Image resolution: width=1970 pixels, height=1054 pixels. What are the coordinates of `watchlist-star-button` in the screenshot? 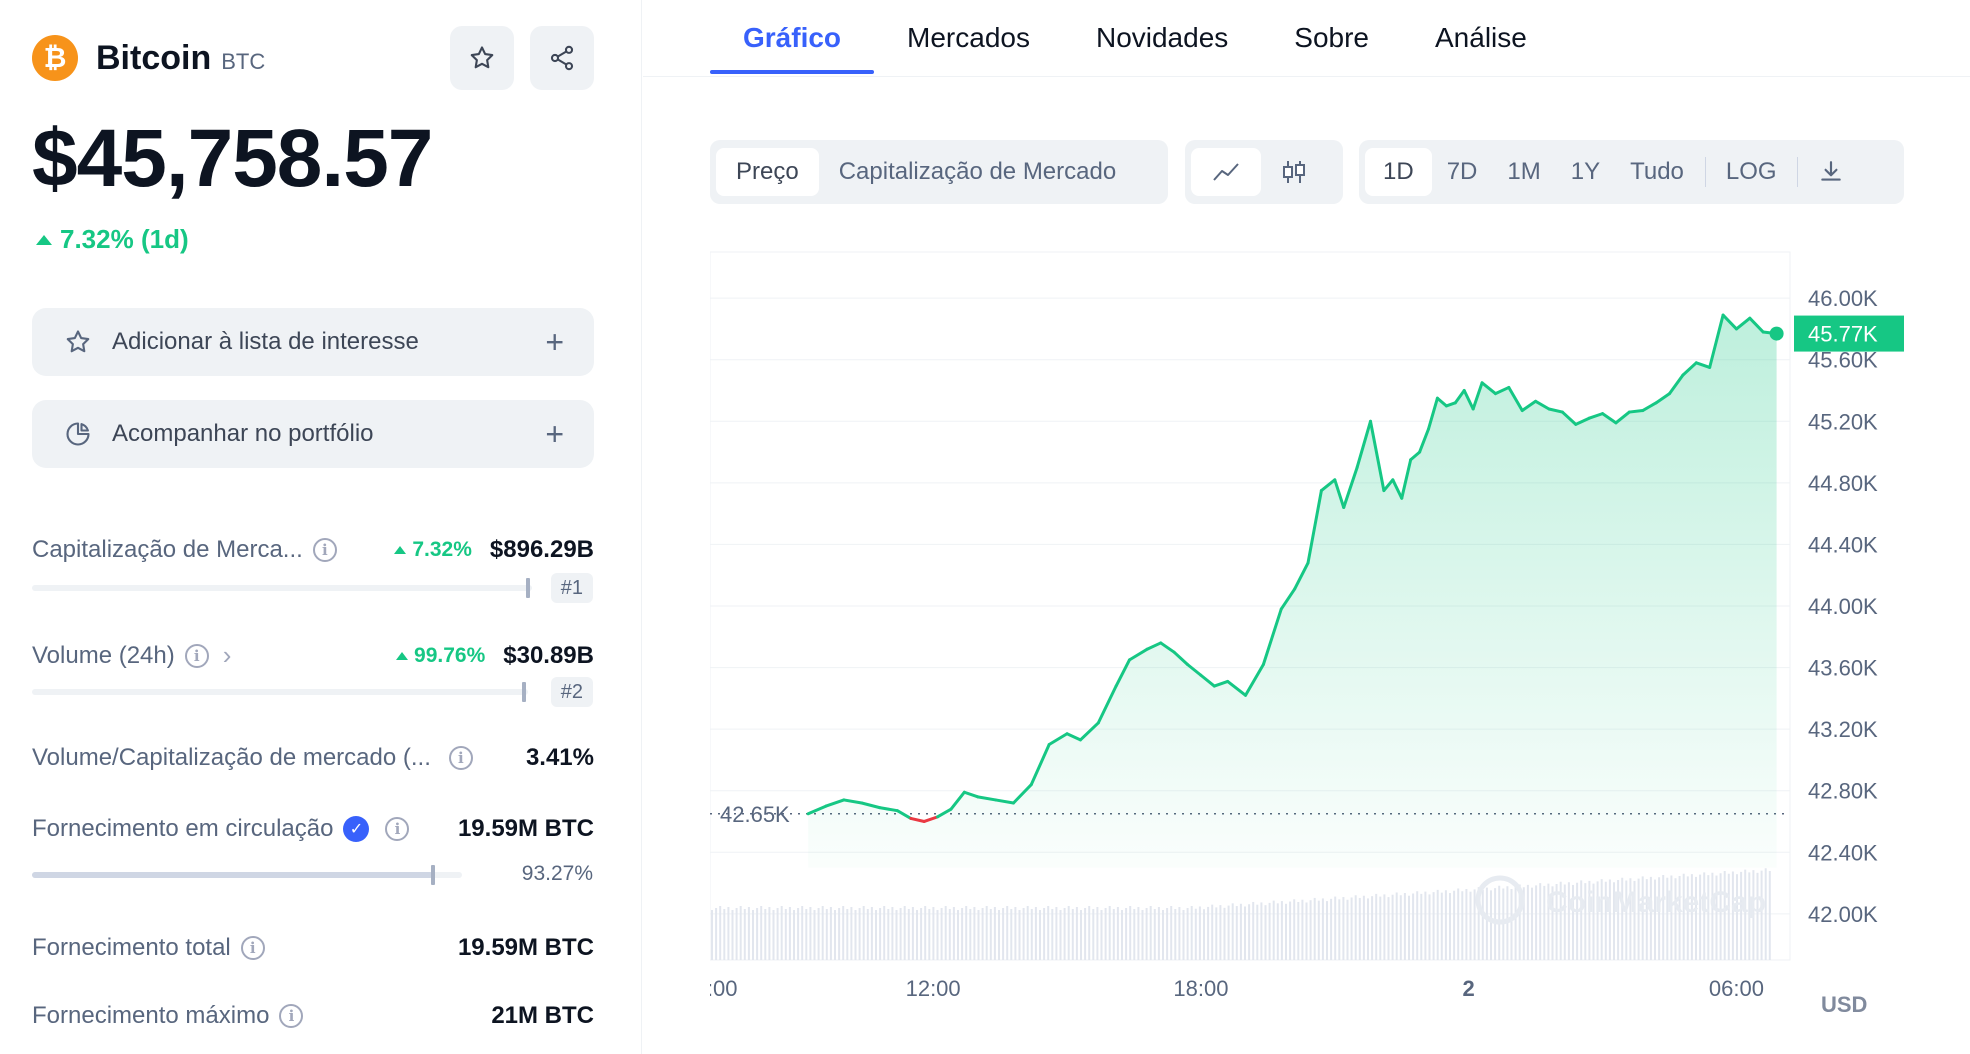 It's located at (482, 58).